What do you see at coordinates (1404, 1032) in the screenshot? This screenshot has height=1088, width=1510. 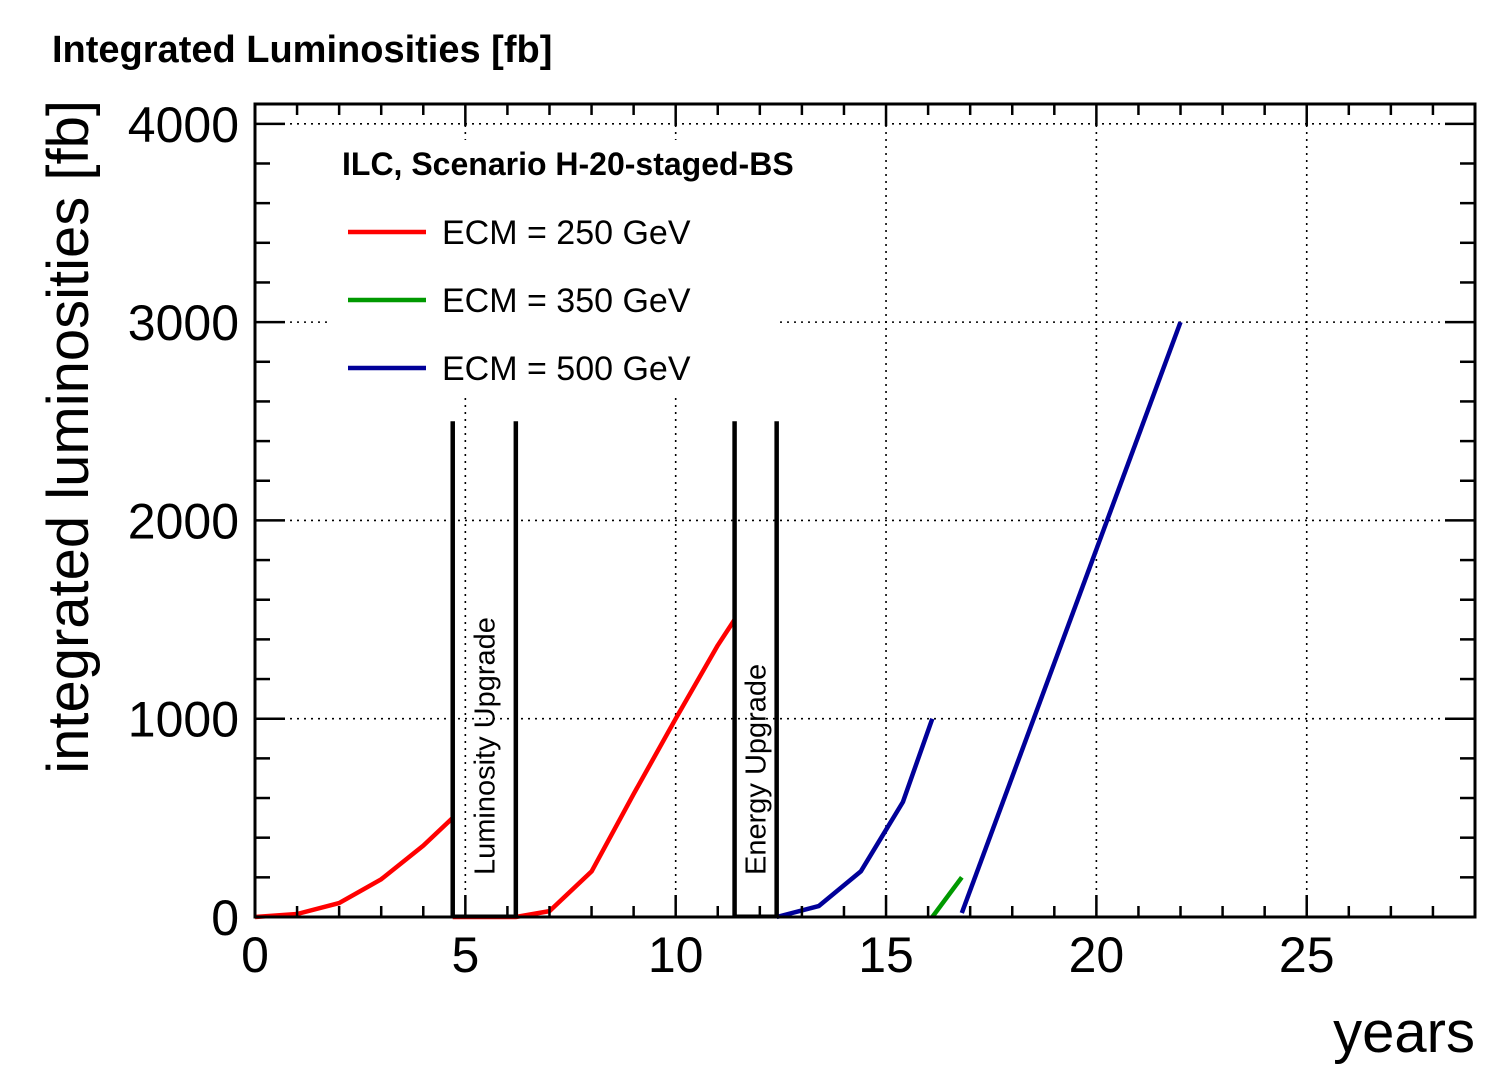 I see `x-axis-label: years` at bounding box center [1404, 1032].